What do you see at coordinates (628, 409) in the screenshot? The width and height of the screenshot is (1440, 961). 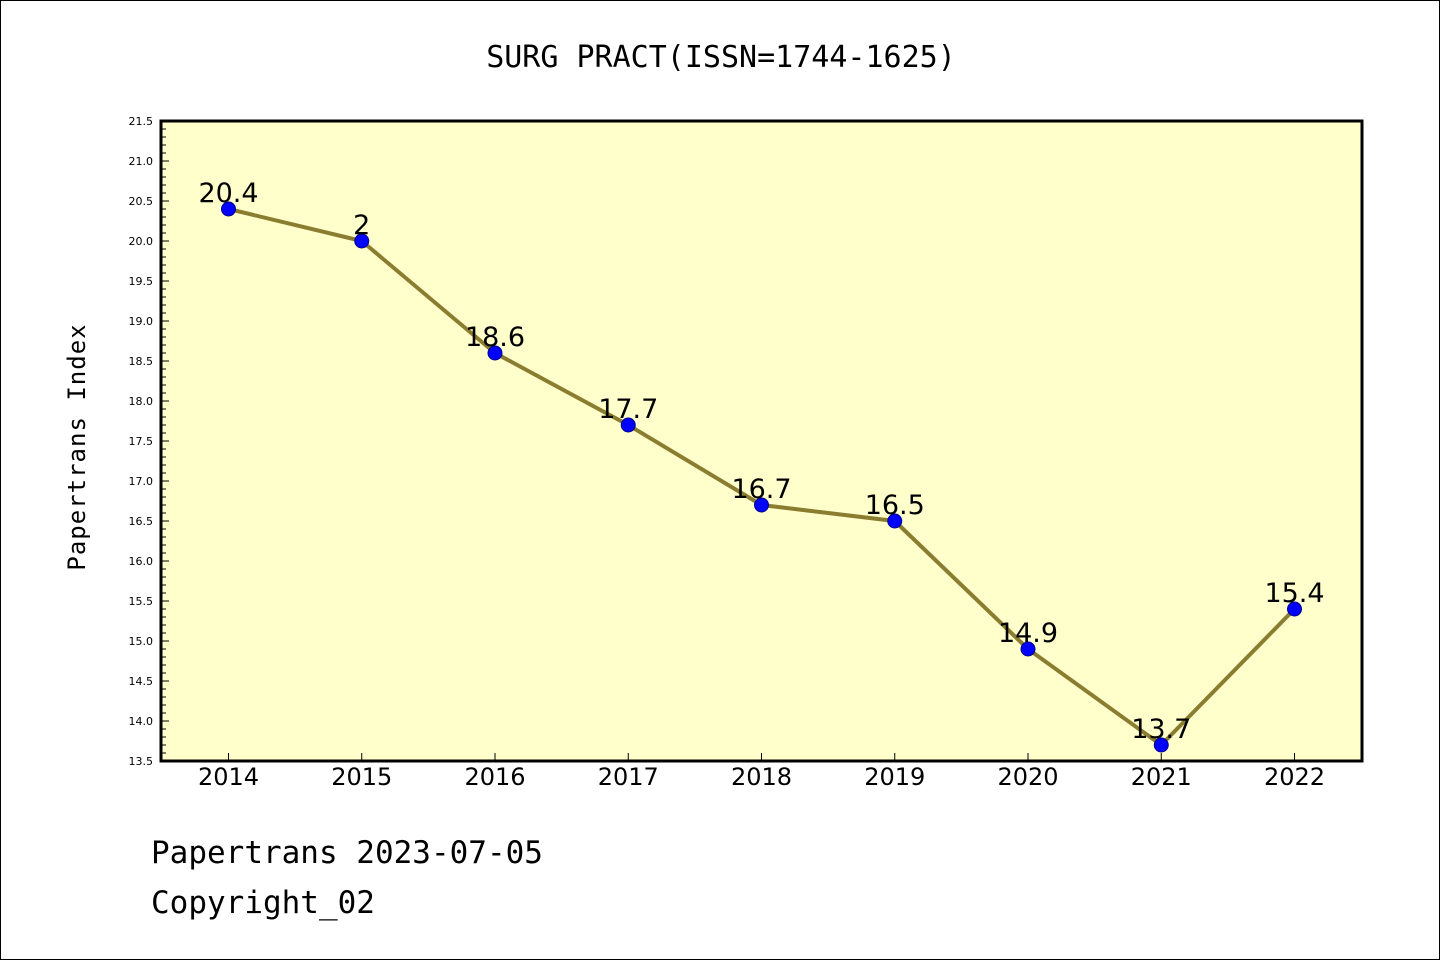 I see `data-label: 17.7` at bounding box center [628, 409].